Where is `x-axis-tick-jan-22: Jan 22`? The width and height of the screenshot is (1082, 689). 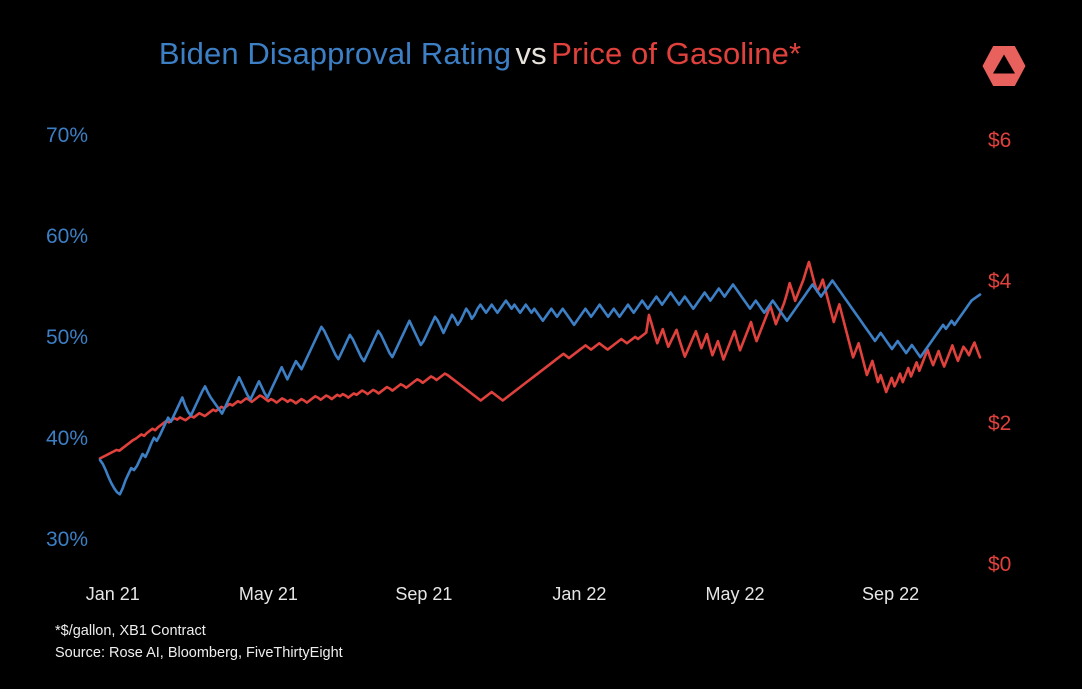
x-axis-tick-jan-22: Jan 22 is located at coordinates (579, 594).